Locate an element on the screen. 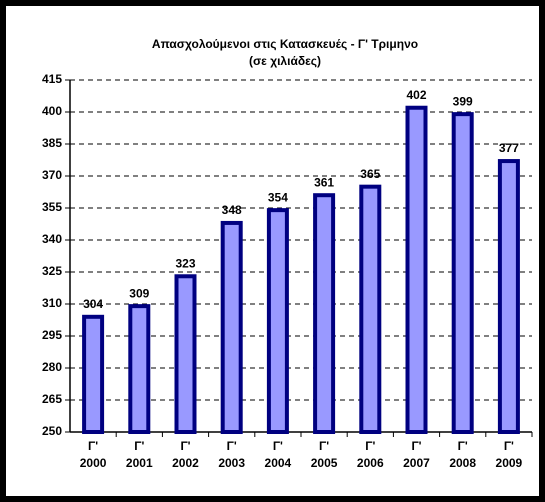  x-tick-label-box: Γ' 2004 is located at coordinates (278, 454).